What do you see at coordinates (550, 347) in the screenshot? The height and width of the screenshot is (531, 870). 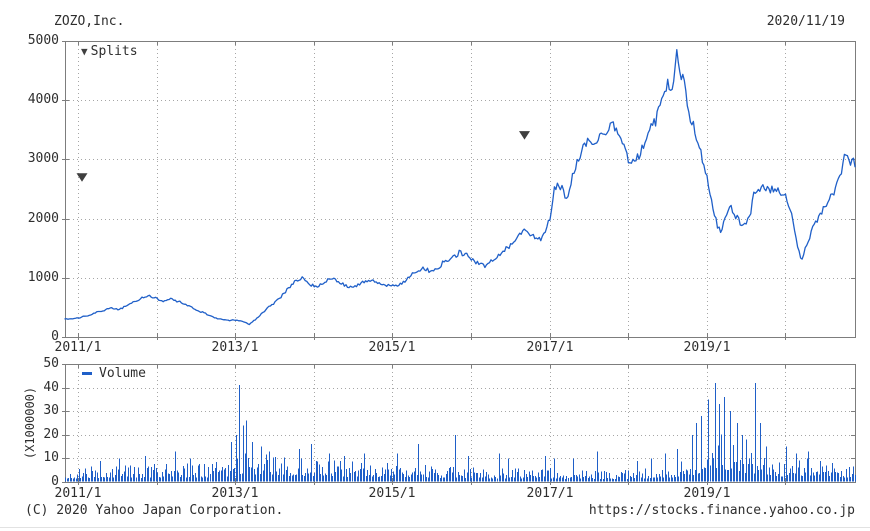 I see `price-xtick-label: 2017/1` at bounding box center [550, 347].